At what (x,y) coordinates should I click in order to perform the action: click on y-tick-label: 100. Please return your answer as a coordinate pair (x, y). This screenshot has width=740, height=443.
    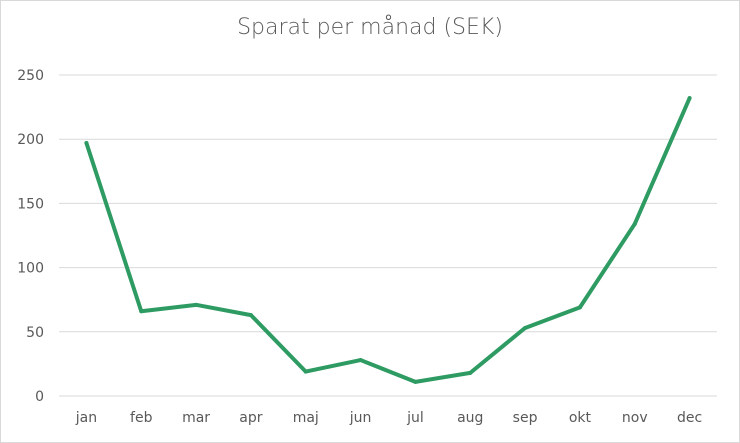
    Looking at the image, I should click on (30, 269).